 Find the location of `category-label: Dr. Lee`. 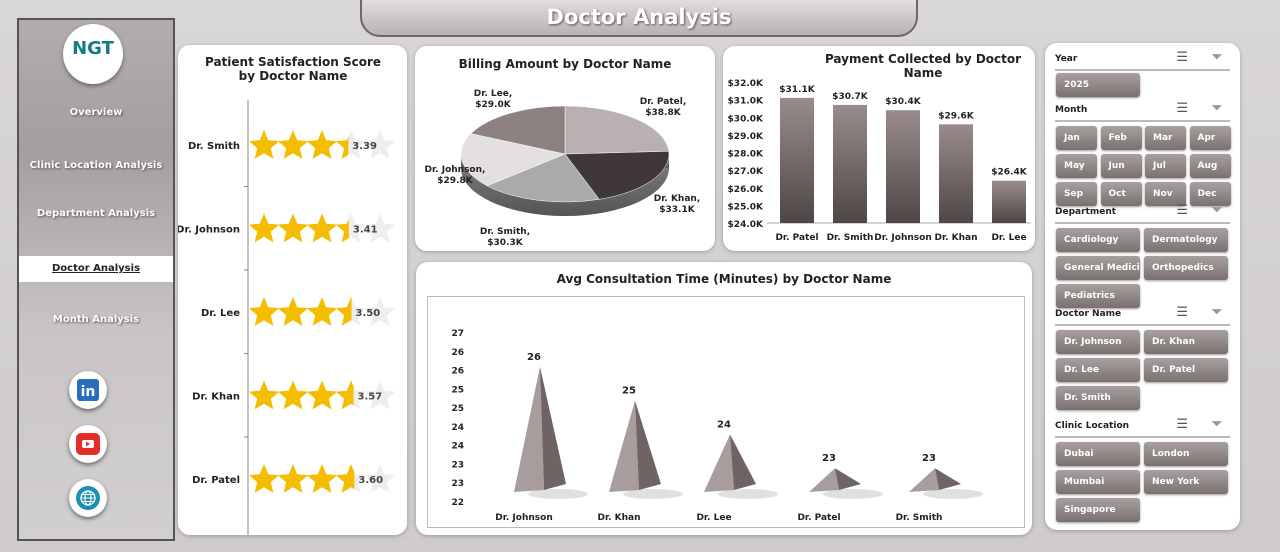

category-label: Dr. Lee is located at coordinates (220, 313).